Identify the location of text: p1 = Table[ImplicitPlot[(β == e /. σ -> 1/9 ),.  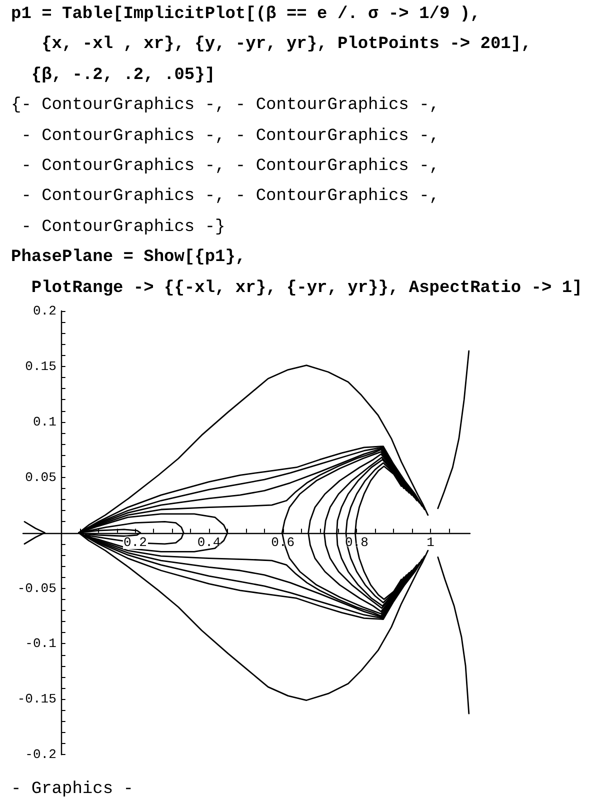
(245, 15).